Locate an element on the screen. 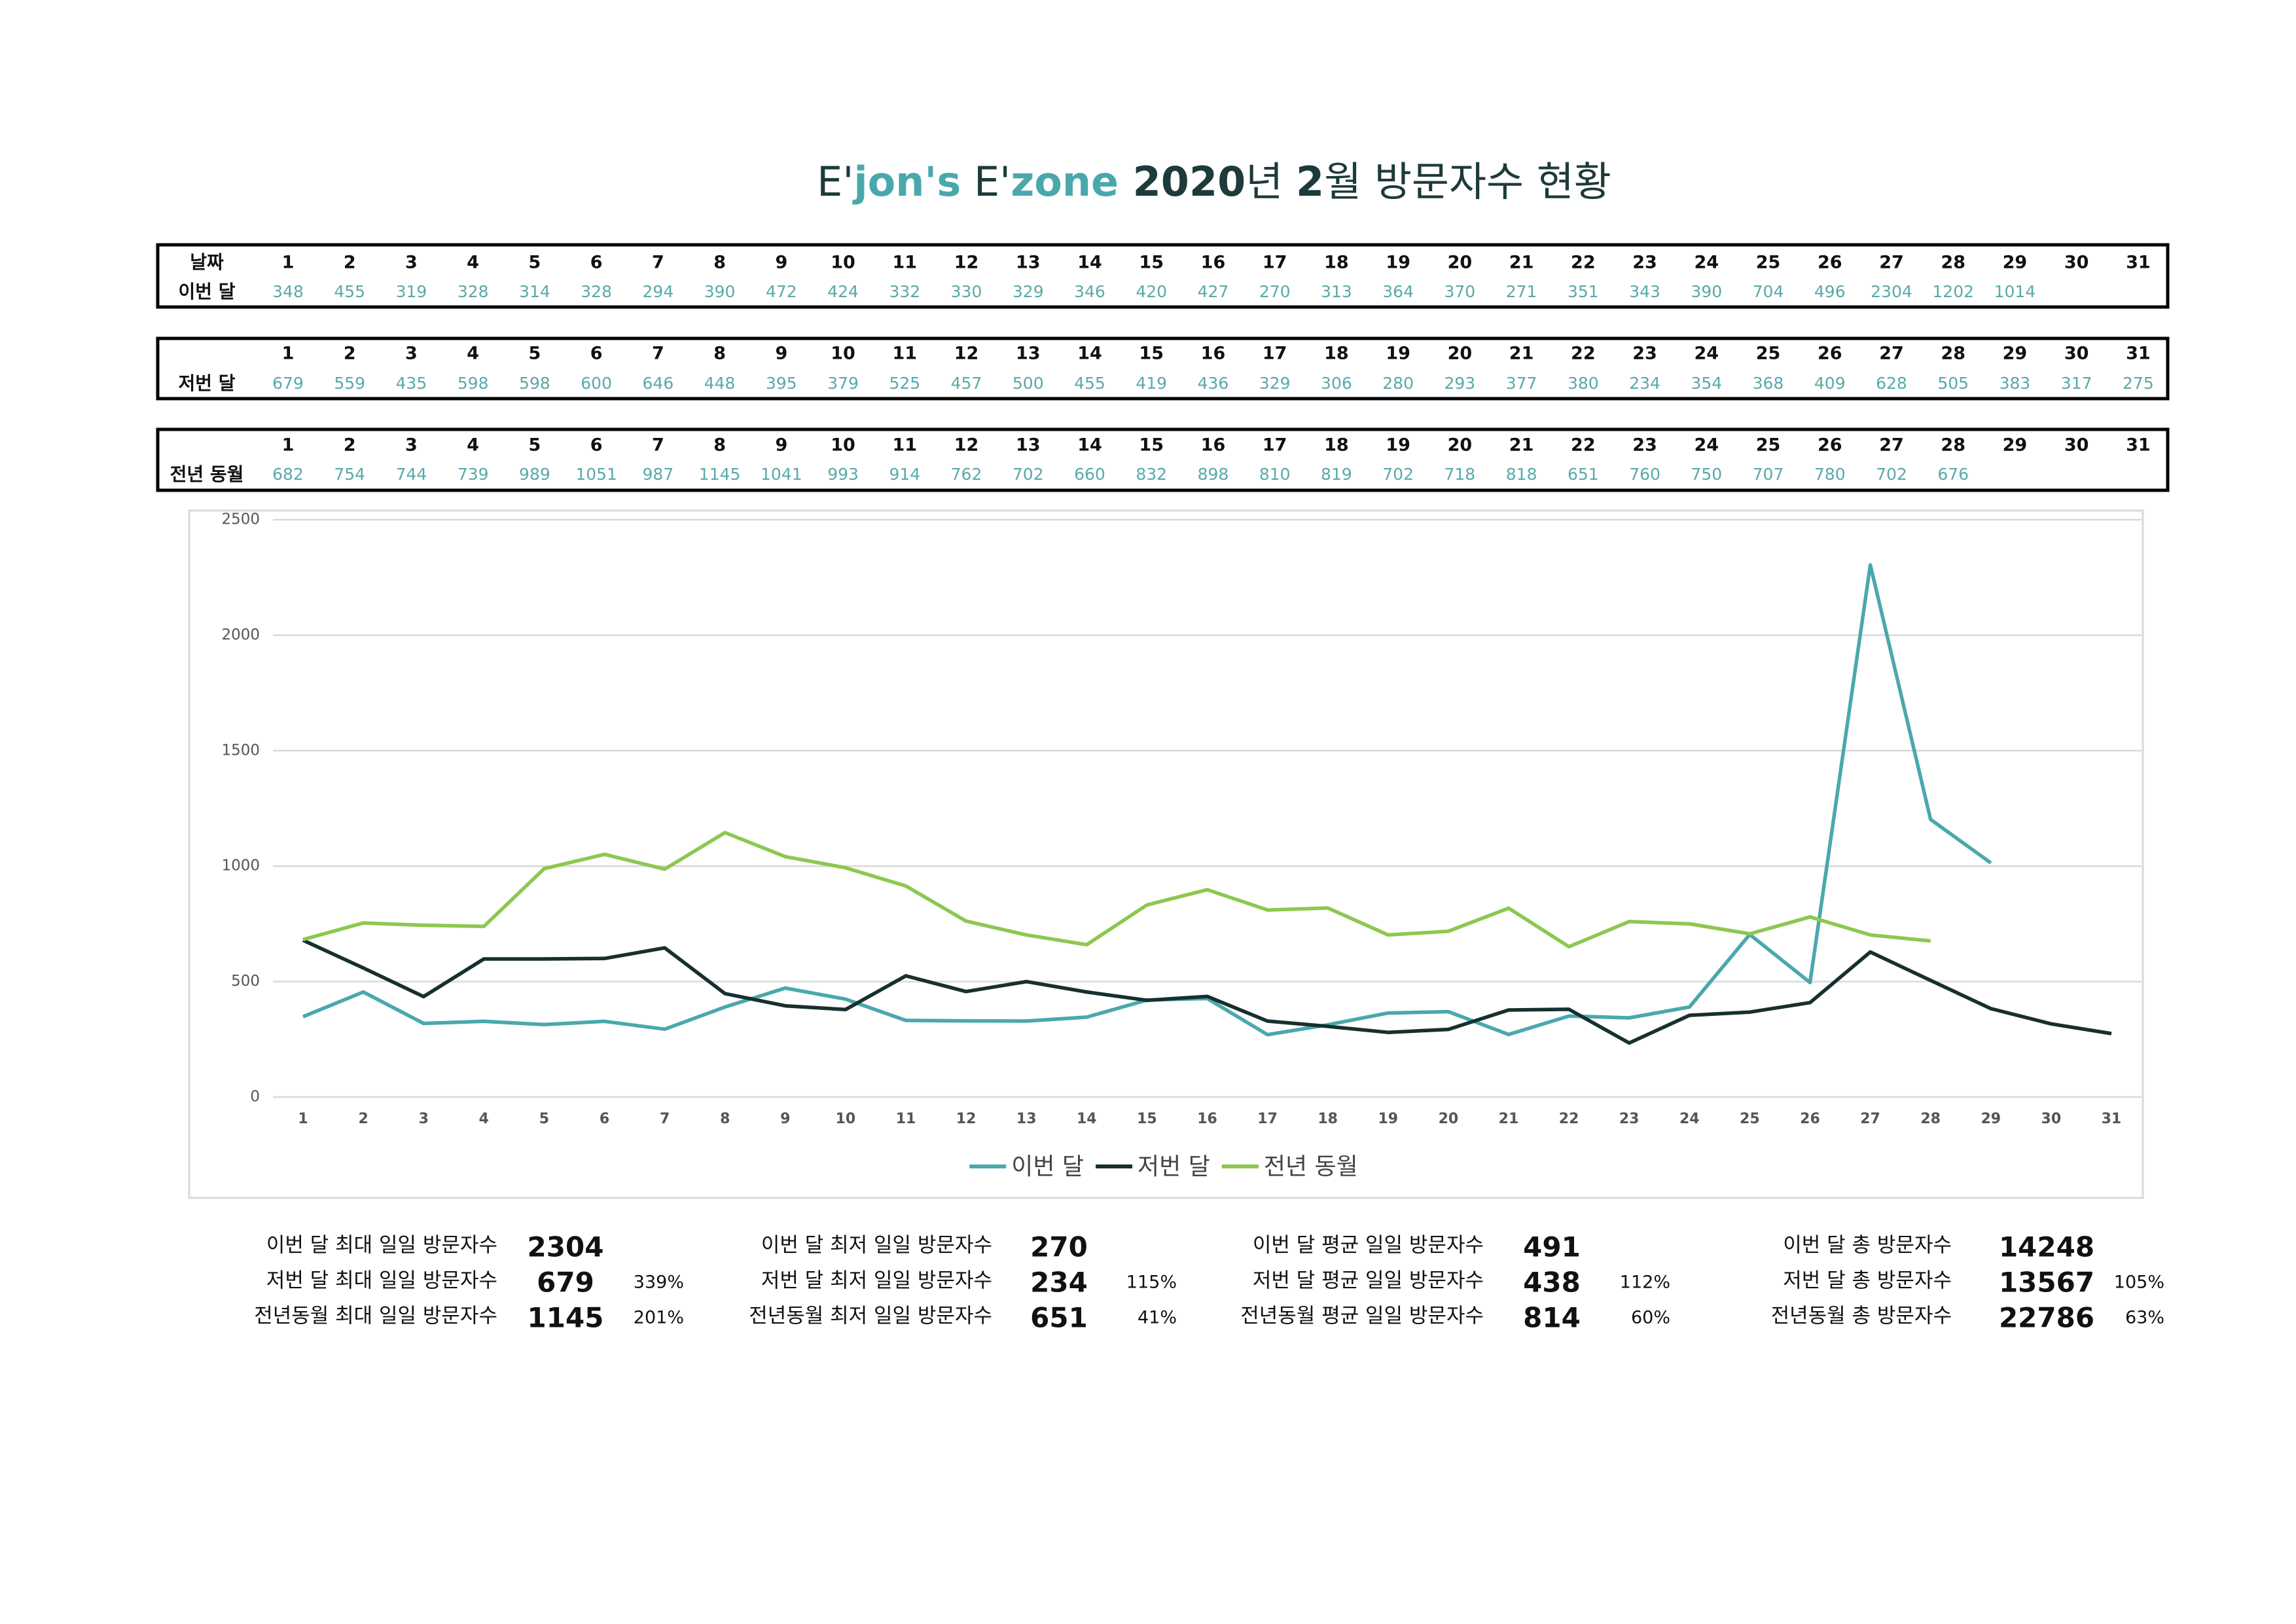  table-value: 628 is located at coordinates (1891, 383).